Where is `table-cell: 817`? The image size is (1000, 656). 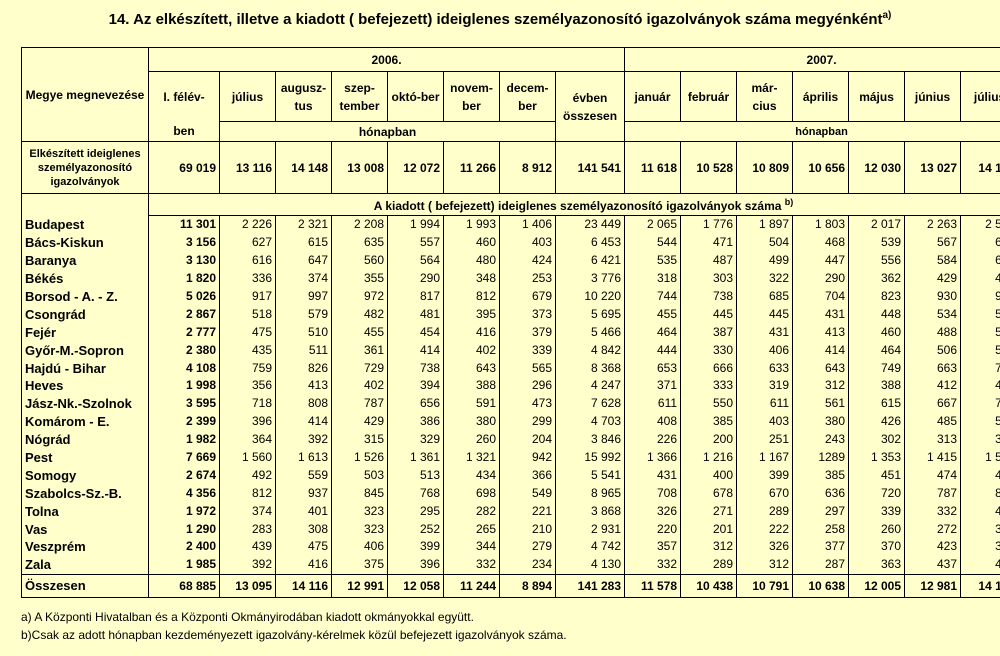 table-cell: 817 is located at coordinates (415, 296).